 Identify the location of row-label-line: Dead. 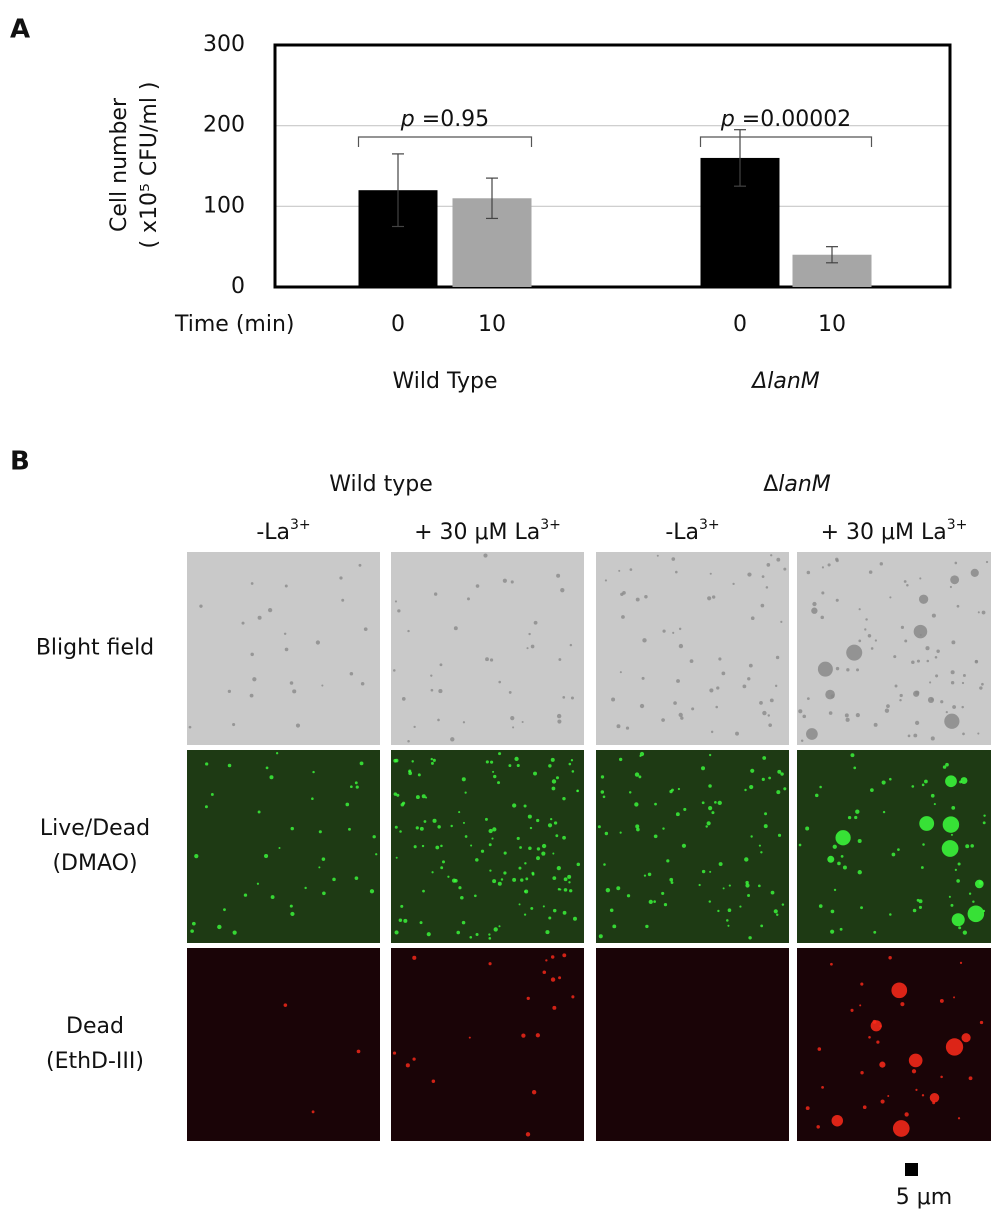
(95, 1026).